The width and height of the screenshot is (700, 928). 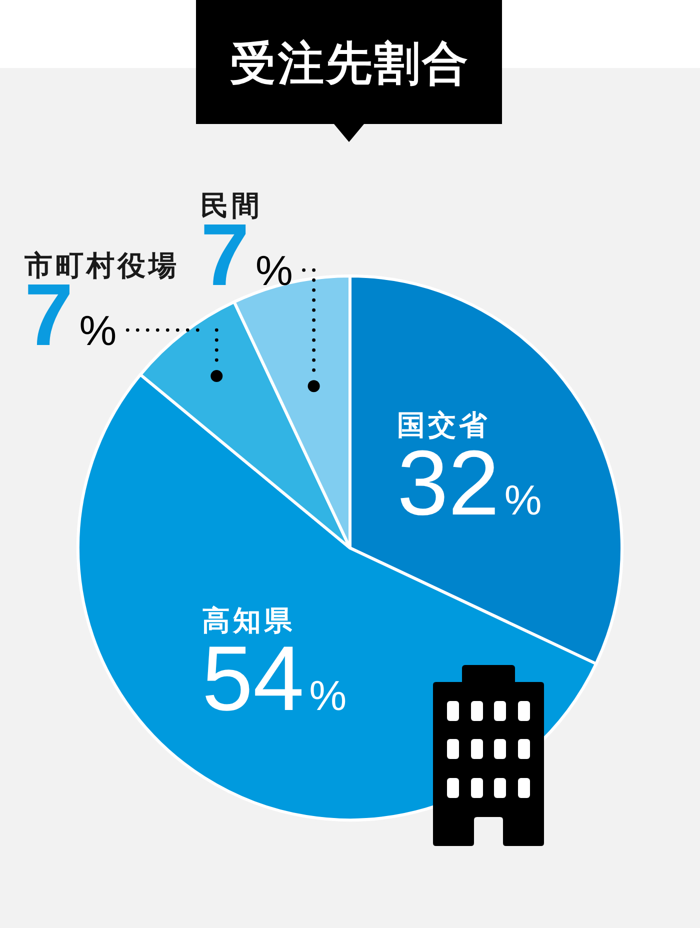 I want to click on slice-label: 民間, so click(x=231, y=206).